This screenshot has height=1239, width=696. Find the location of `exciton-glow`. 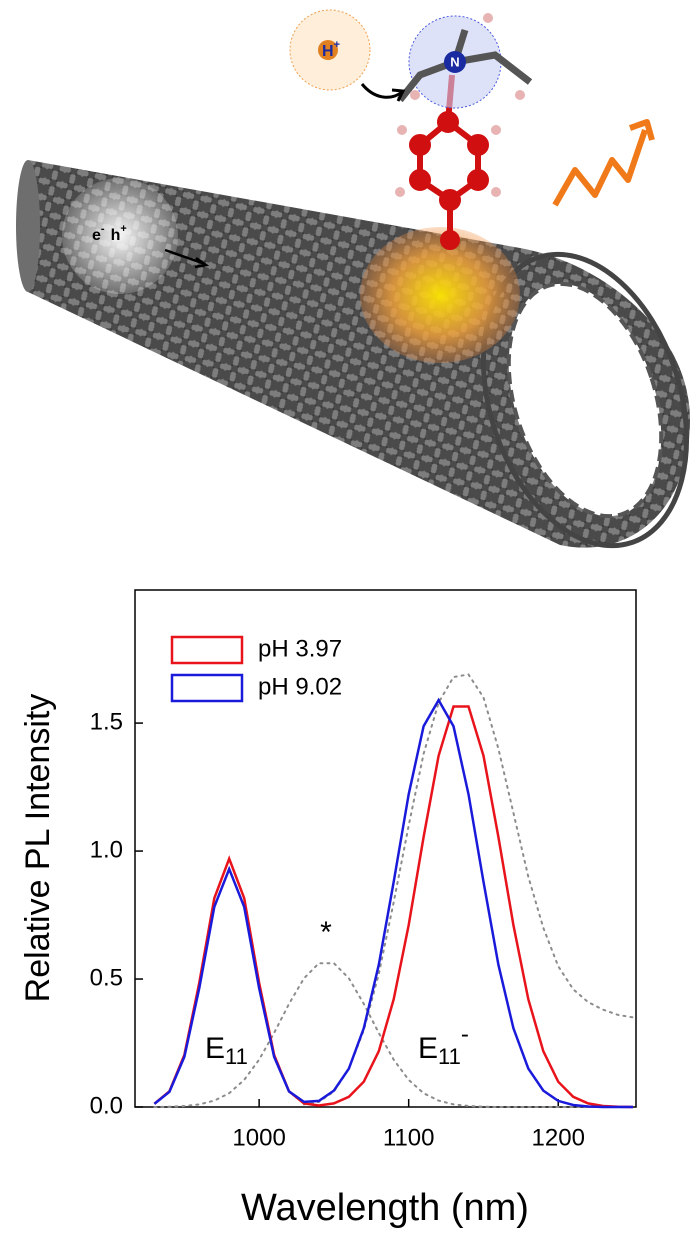

exciton-glow is located at coordinates (120, 236).